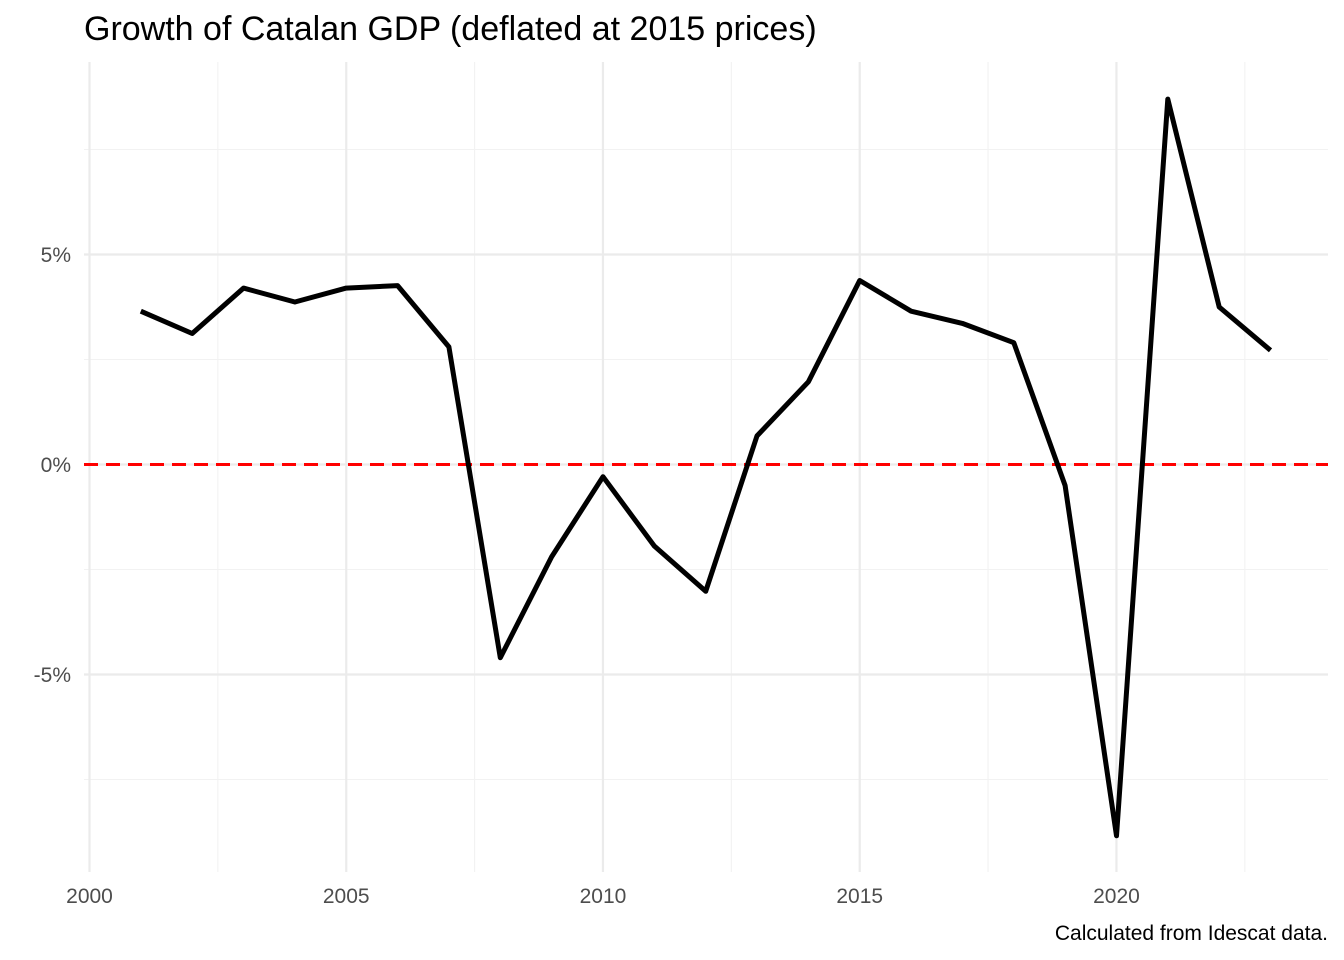 This screenshot has width=1344, height=960. What do you see at coordinates (1116, 896) in the screenshot?
I see `x-tick-label: 2020` at bounding box center [1116, 896].